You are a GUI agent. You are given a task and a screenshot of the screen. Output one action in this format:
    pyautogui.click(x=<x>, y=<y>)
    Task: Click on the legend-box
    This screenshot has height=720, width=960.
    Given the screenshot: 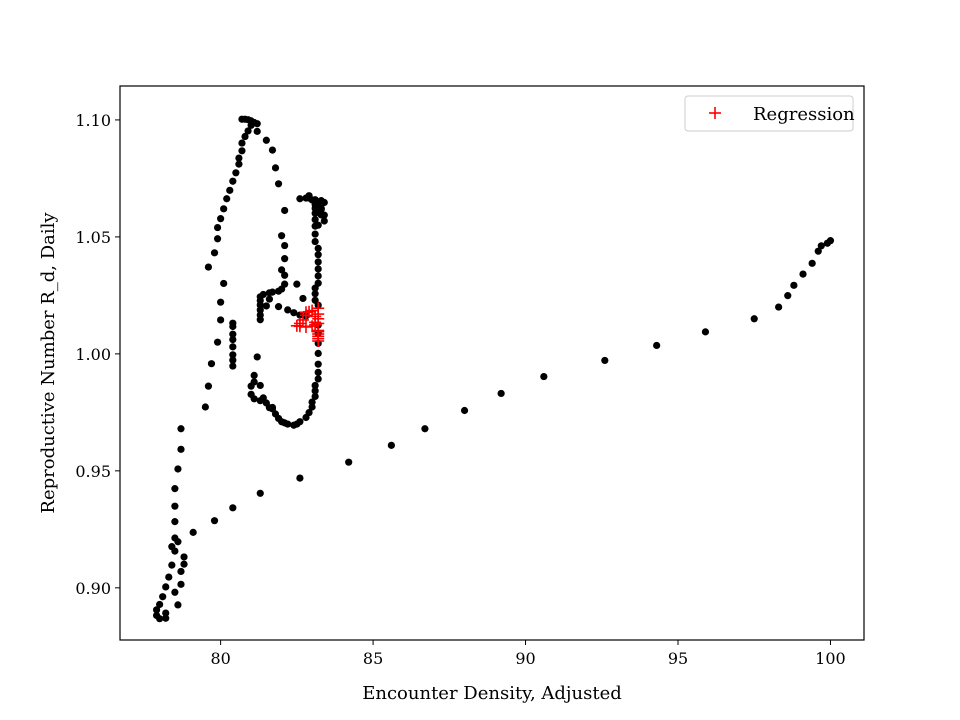 What is the action you would take?
    pyautogui.click(x=769, y=113)
    